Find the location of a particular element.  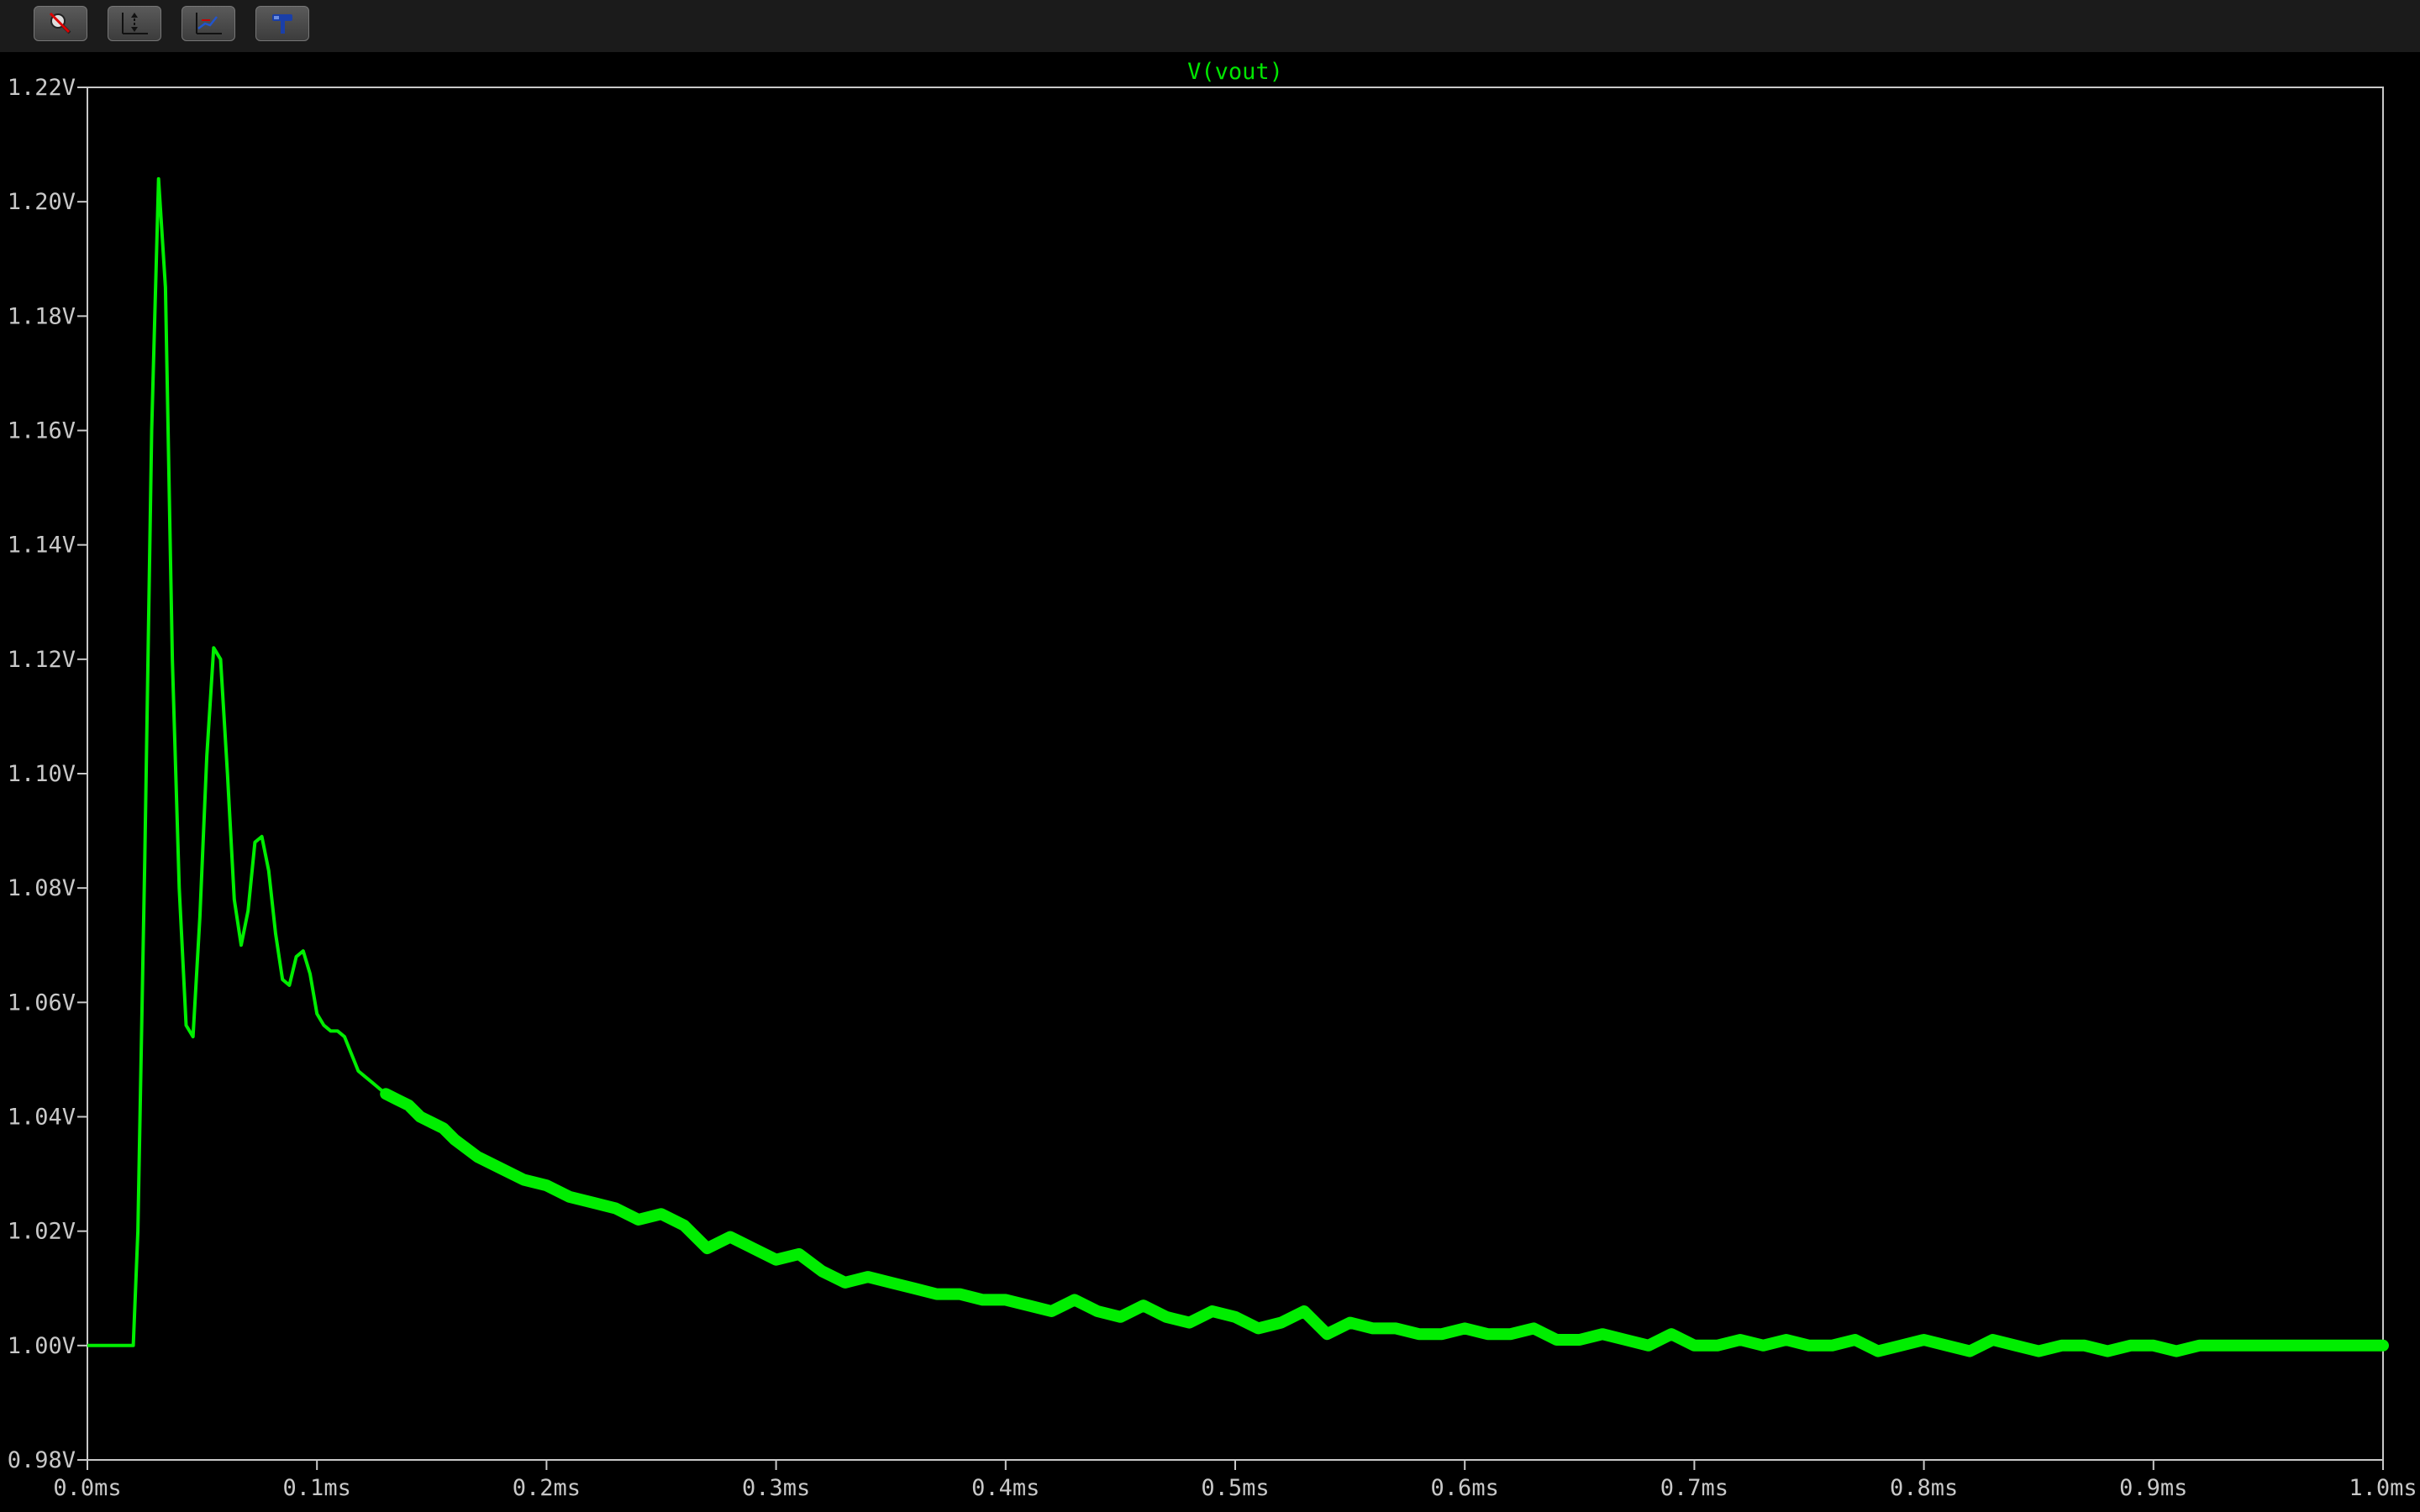

autorange-x-button is located at coordinates (208, 23).